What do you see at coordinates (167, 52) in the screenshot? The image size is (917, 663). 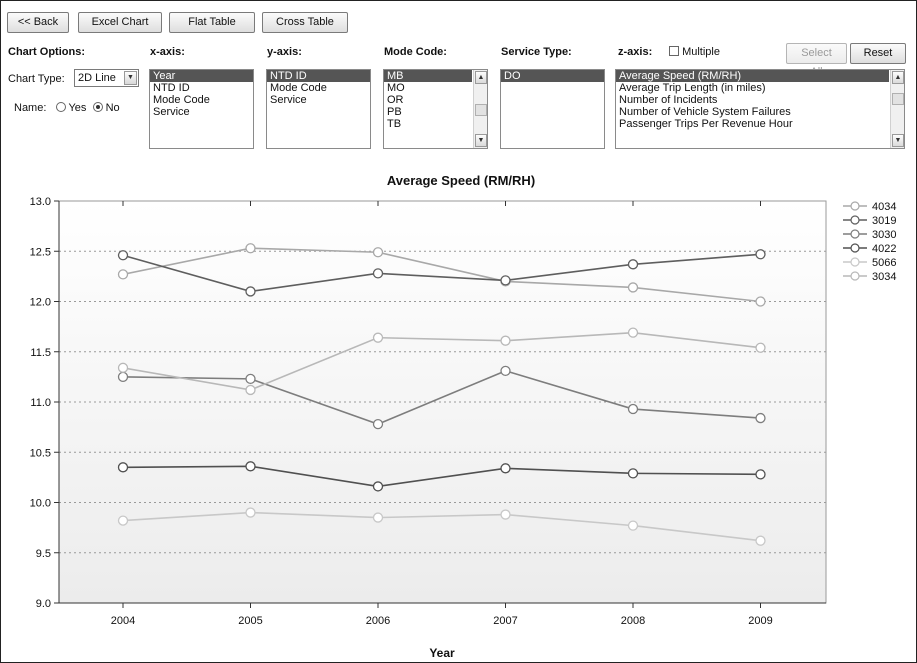 I see `x-axis-header: x-axis:` at bounding box center [167, 52].